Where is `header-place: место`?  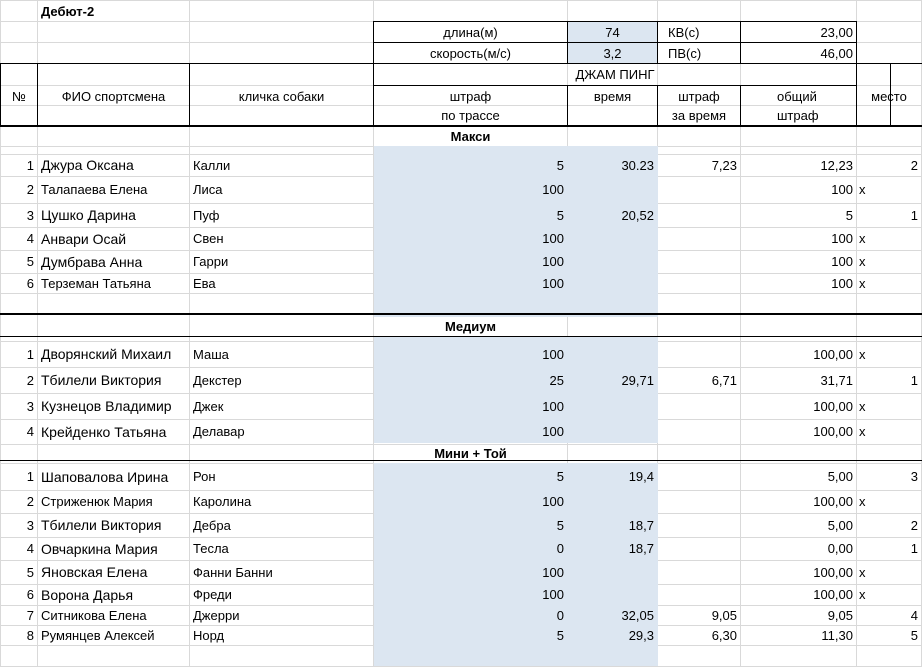 header-place: место is located at coordinates (889, 96).